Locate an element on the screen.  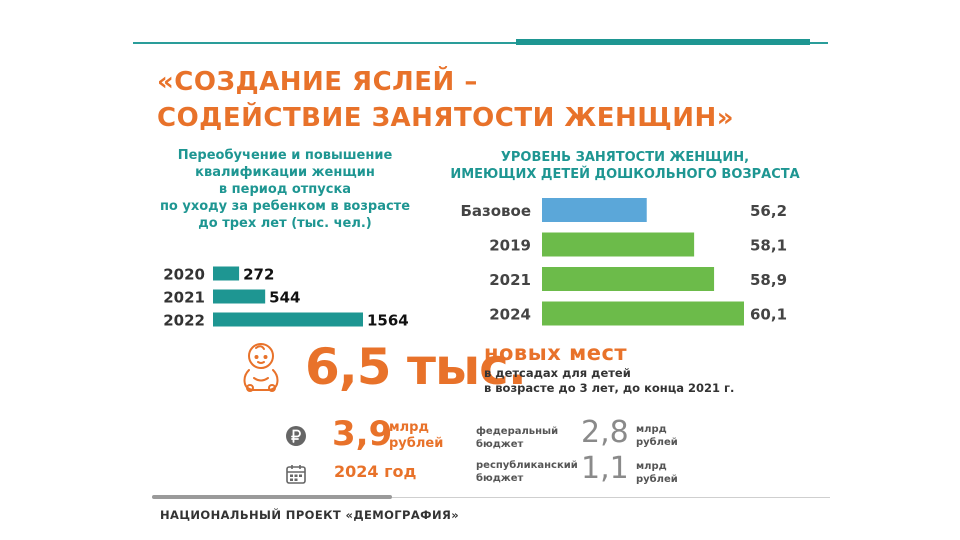
republic-budget-label-line1: республиканский is located at coordinates (527, 465).